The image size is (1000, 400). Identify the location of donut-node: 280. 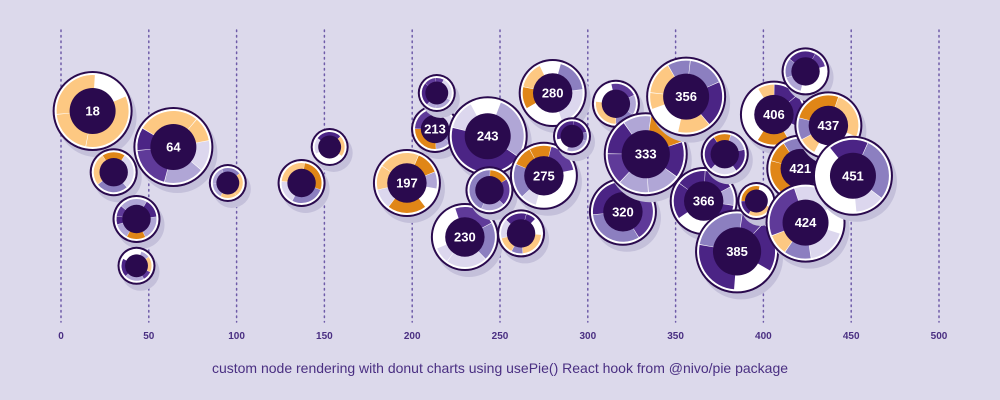
(554, 96).